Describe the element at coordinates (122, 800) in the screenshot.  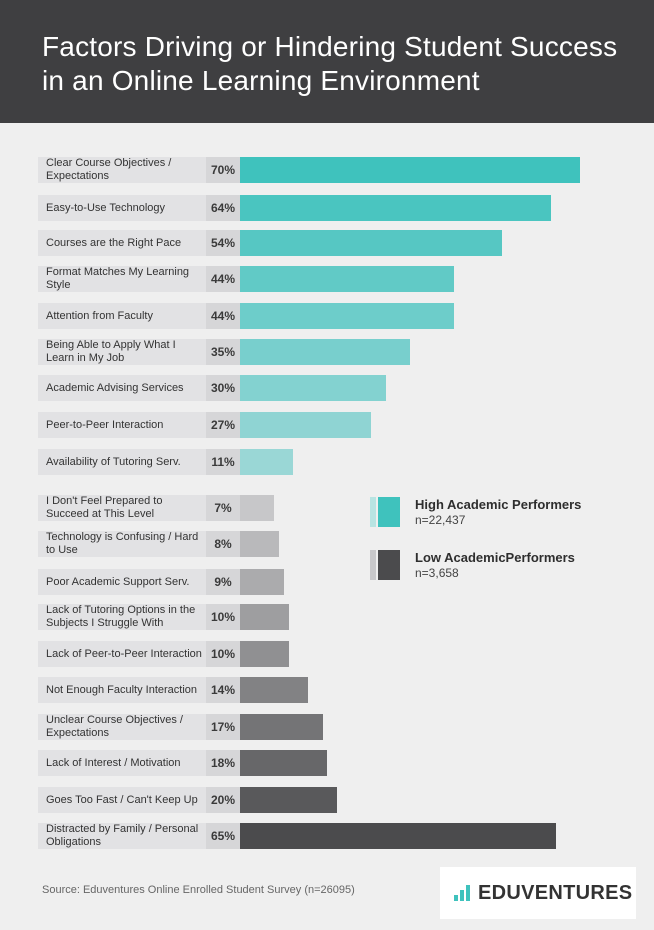
I see `category-label: Goes Too Fast / Can't Keep Up` at that location.